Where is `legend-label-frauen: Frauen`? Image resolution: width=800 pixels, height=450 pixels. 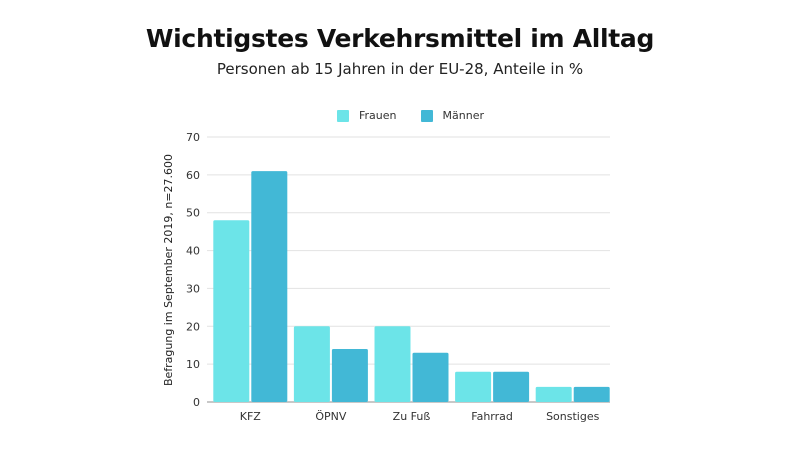 legend-label-frauen: Frauen is located at coordinates (378, 115).